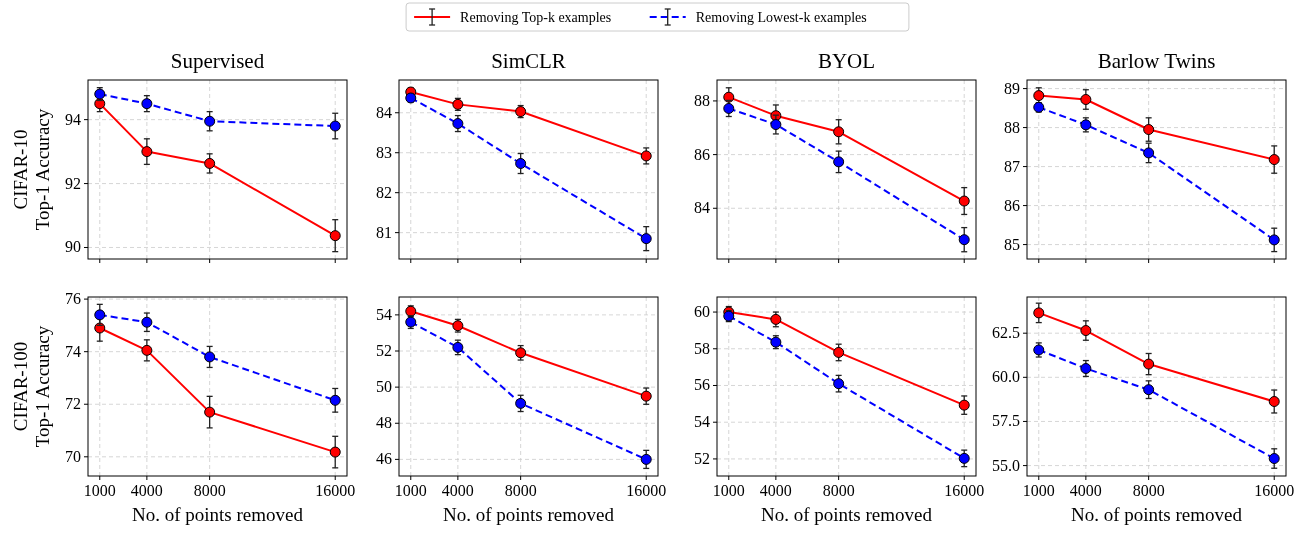 The width and height of the screenshot is (1315, 536). Describe the element at coordinates (1012, 166) in the screenshot. I see `y-tick-label: 87` at that location.